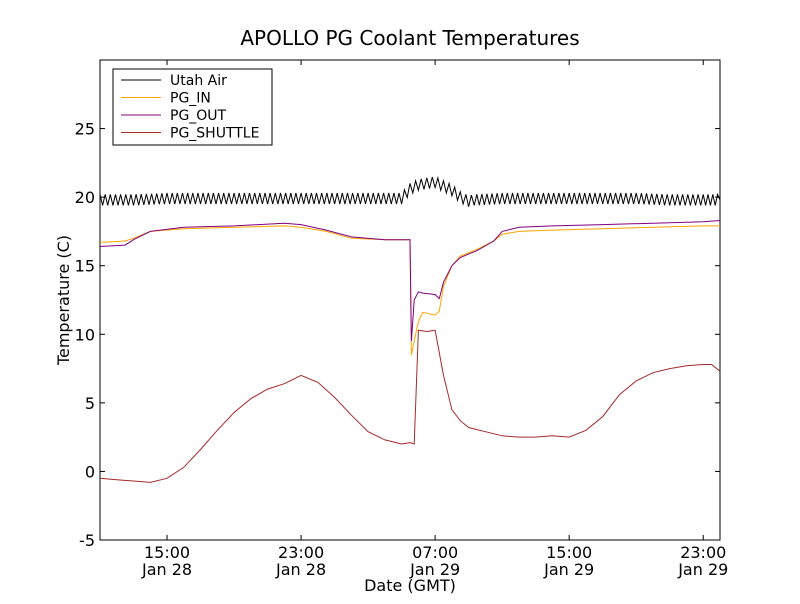 The width and height of the screenshot is (800, 604). Describe the element at coordinates (435, 552) in the screenshot. I see `x-tick-label-time: 07:00` at that location.